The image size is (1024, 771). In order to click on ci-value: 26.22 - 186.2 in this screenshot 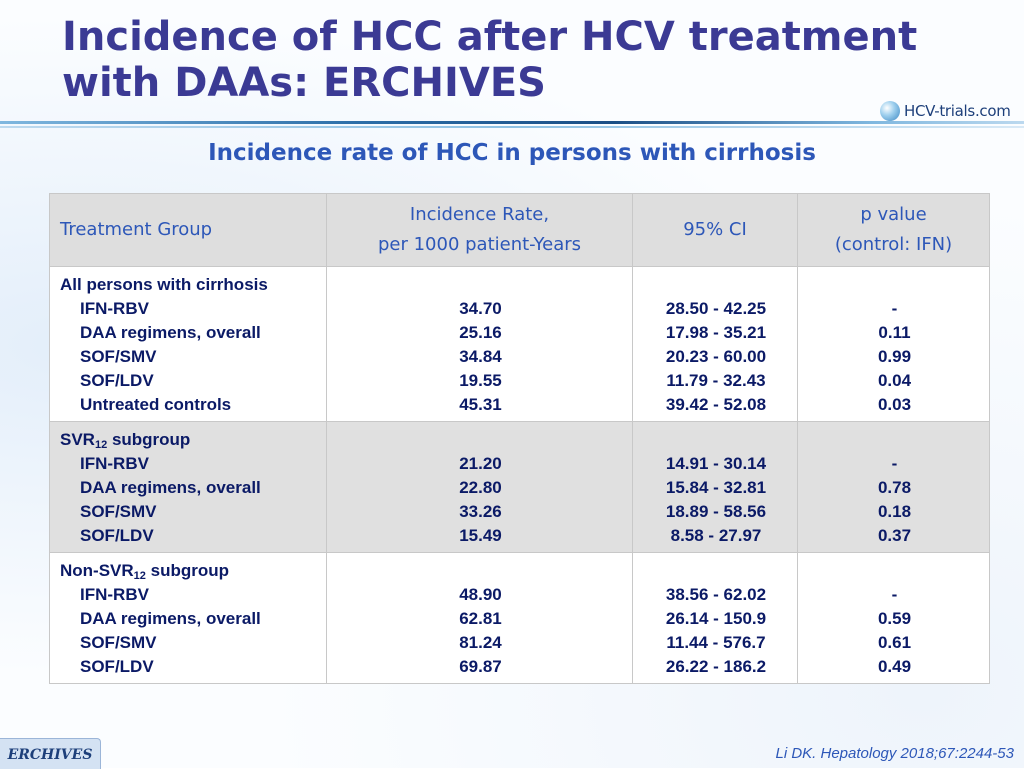, I will do `click(716, 666)`.